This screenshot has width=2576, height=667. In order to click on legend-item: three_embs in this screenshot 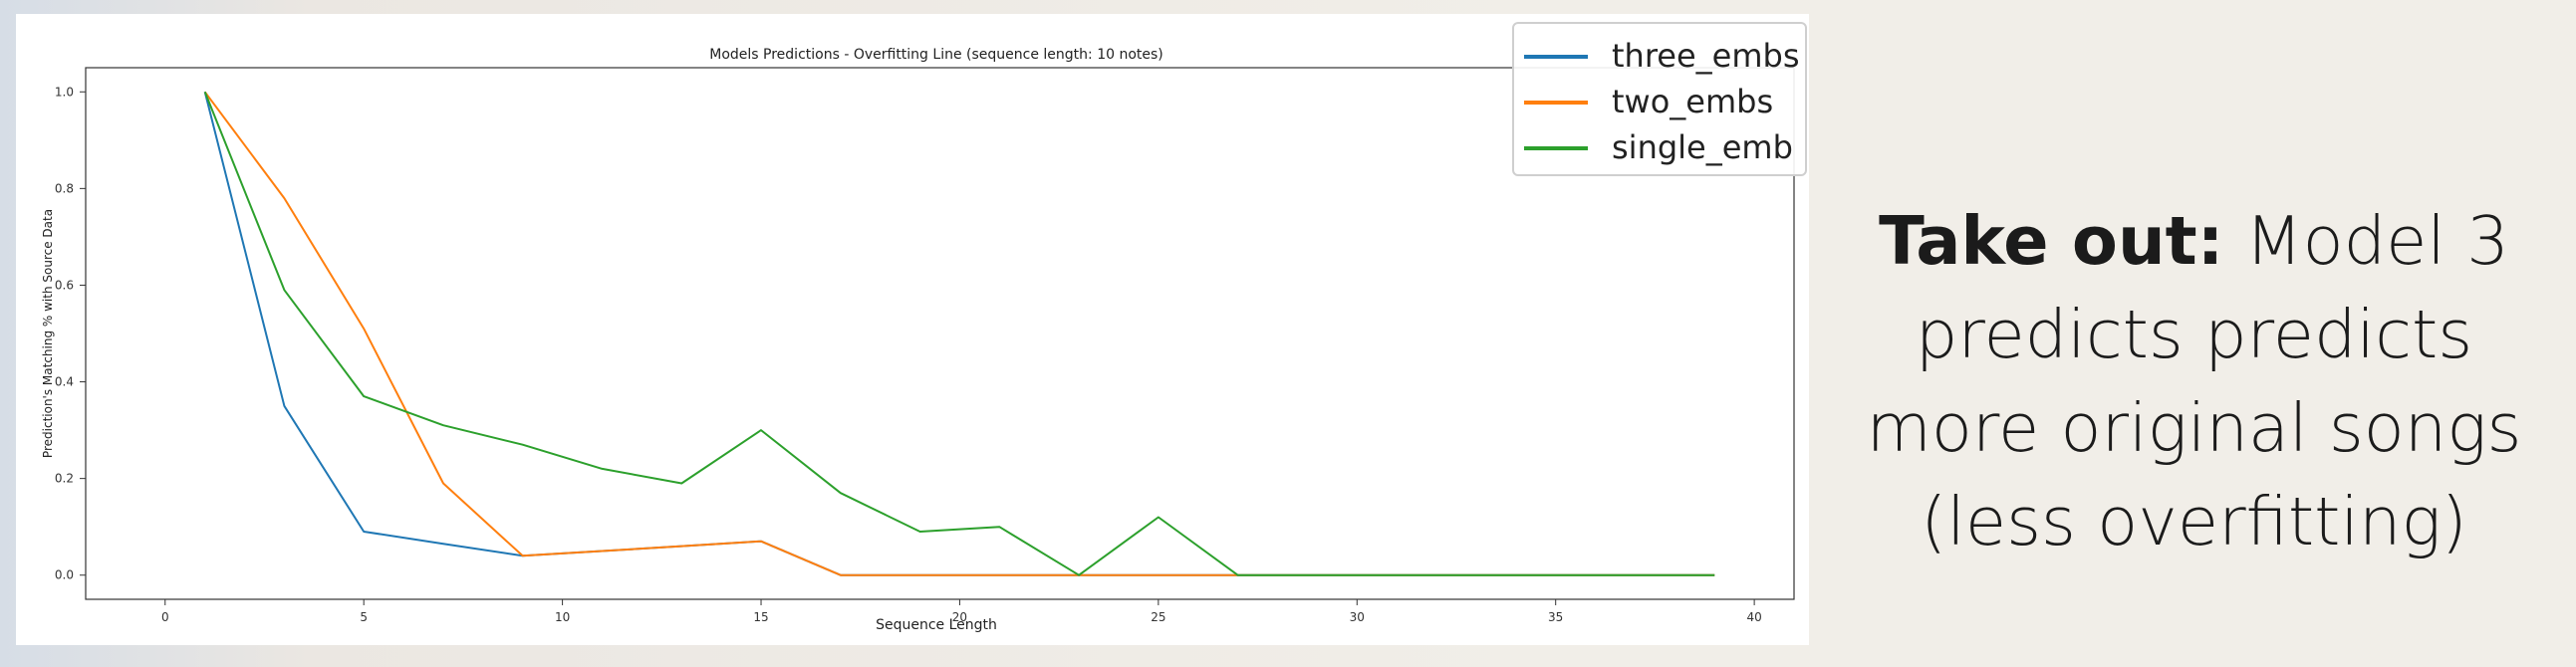, I will do `click(1663, 56)`.